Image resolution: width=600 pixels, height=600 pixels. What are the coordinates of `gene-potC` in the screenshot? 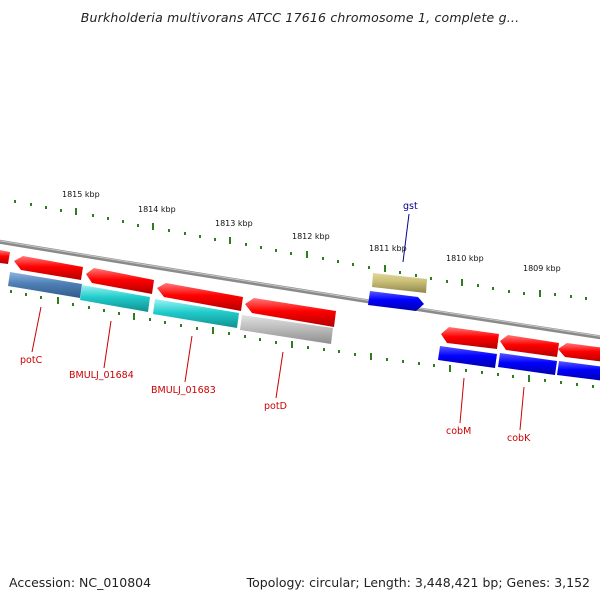 It's located at (45, 285).